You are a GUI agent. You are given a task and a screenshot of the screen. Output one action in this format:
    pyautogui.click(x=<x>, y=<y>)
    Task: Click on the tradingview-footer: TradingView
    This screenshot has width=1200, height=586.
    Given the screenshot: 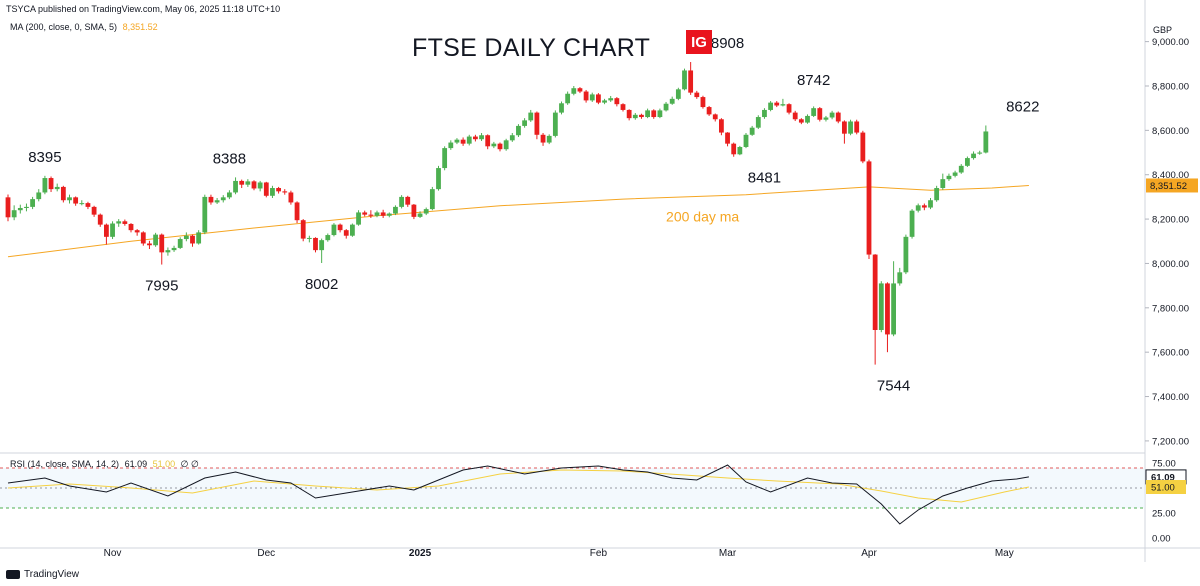 What is the action you would take?
    pyautogui.click(x=42, y=574)
    